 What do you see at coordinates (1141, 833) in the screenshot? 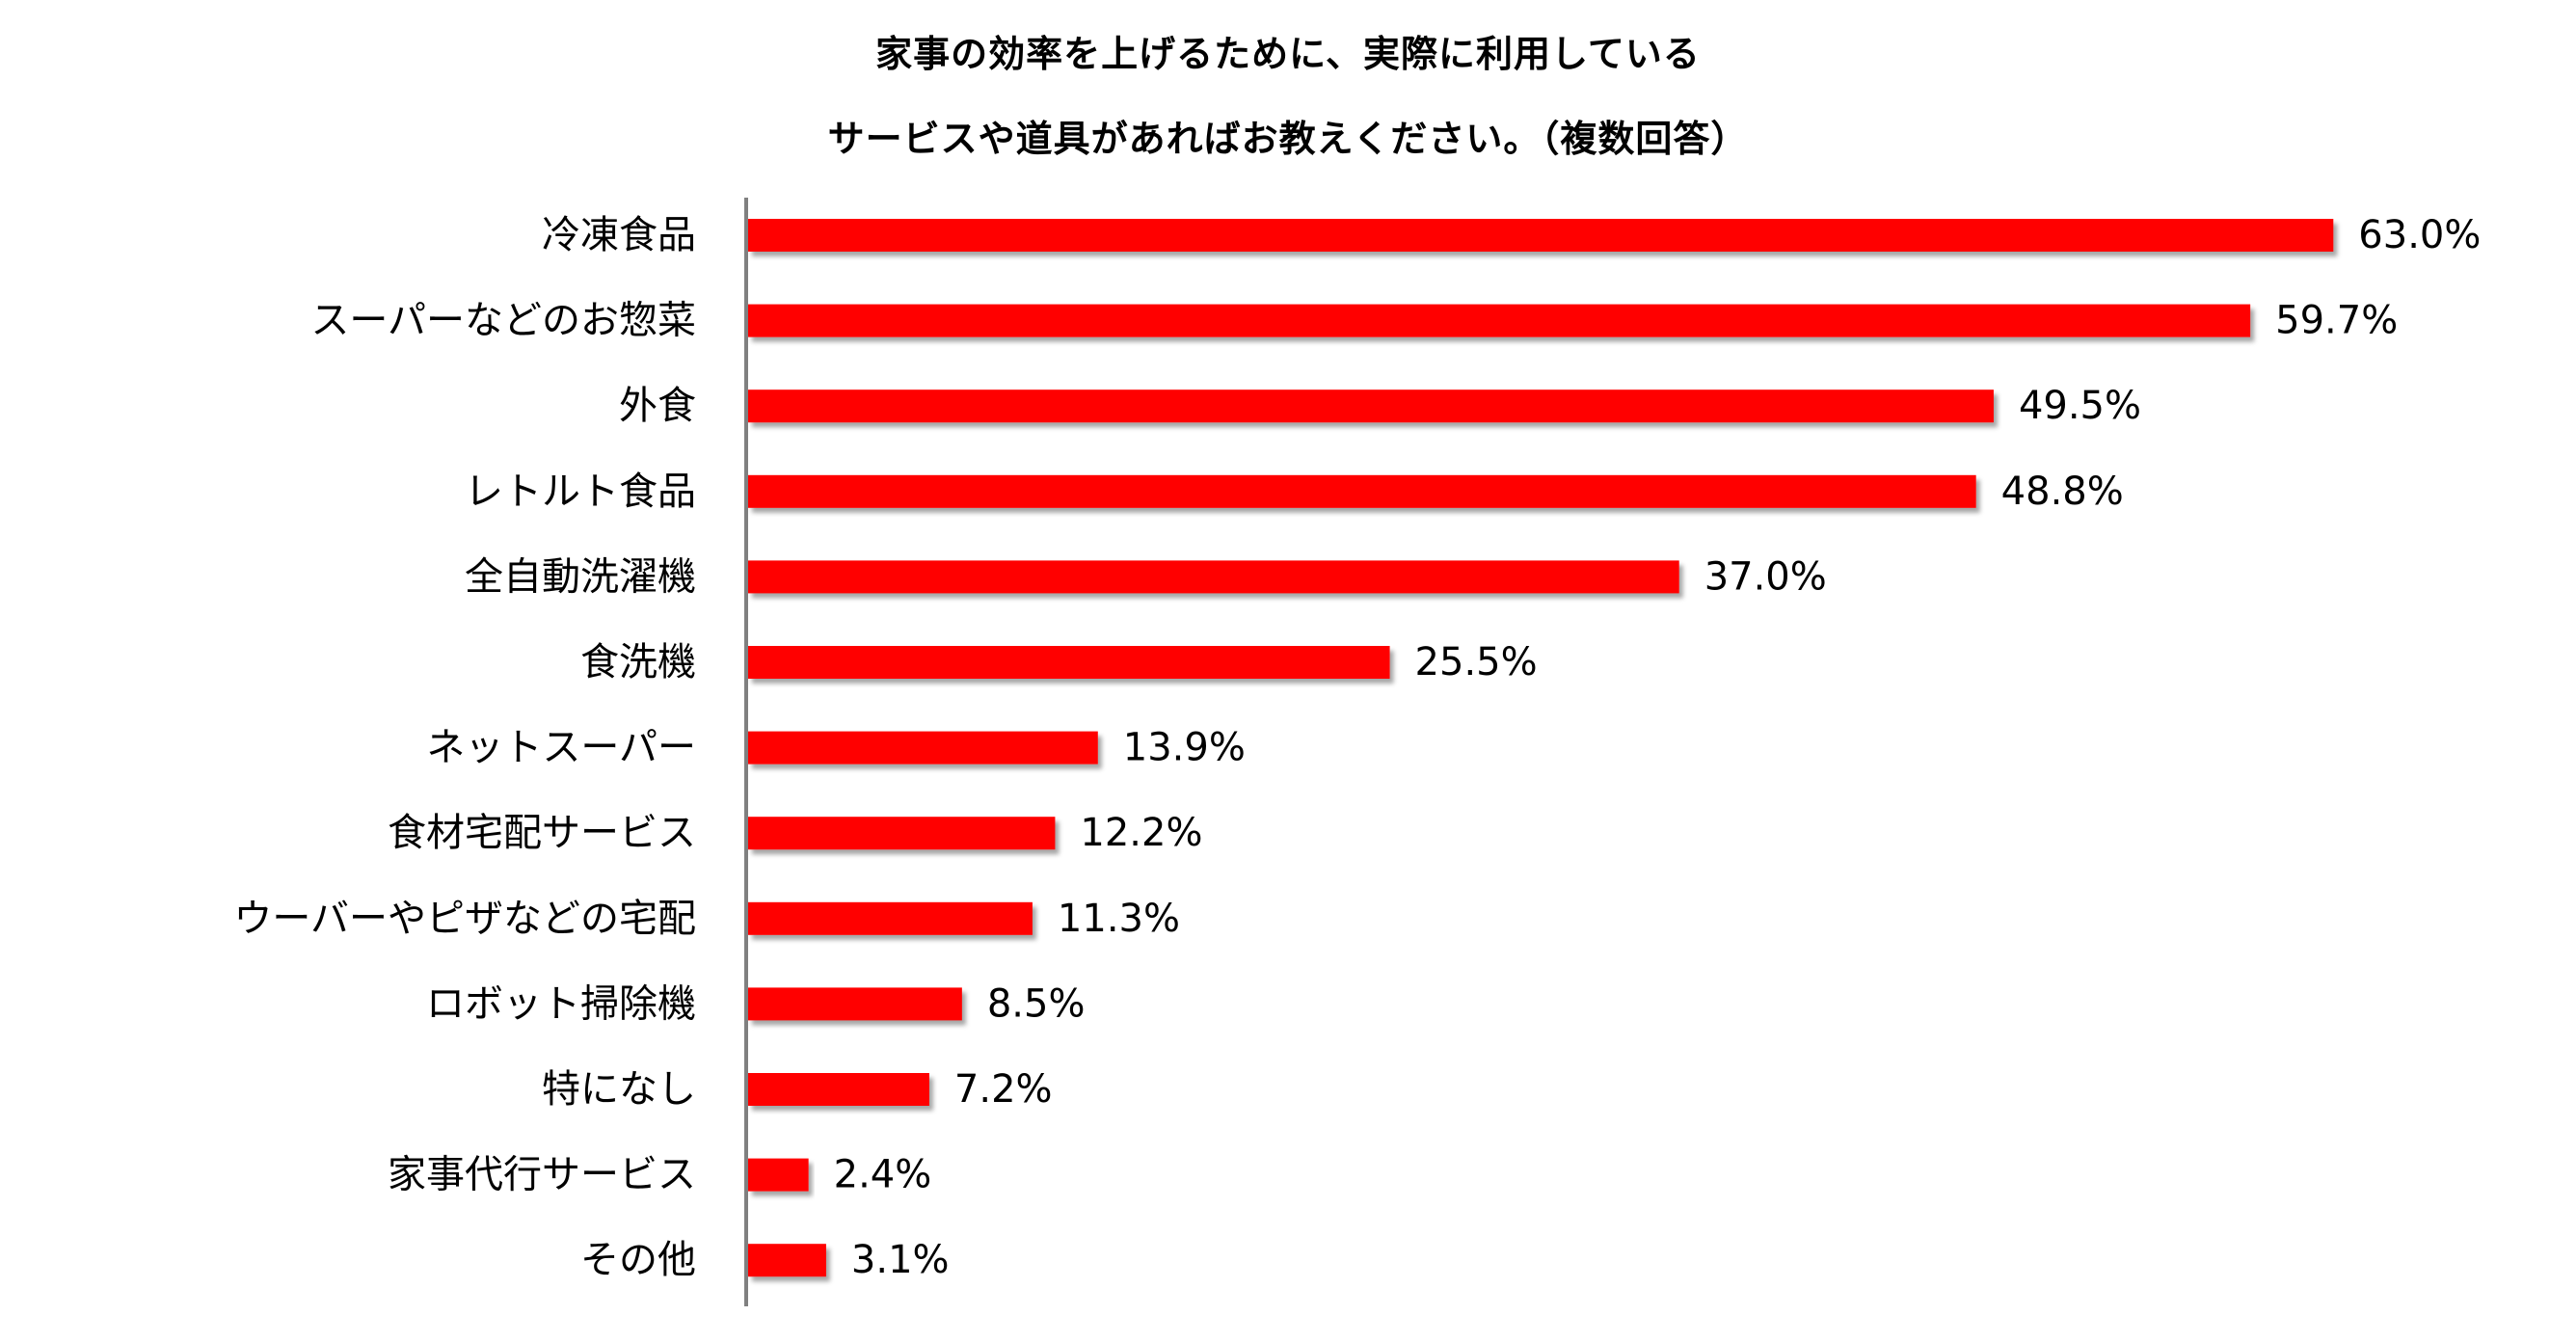
I see `value-label: 12.2%` at bounding box center [1141, 833].